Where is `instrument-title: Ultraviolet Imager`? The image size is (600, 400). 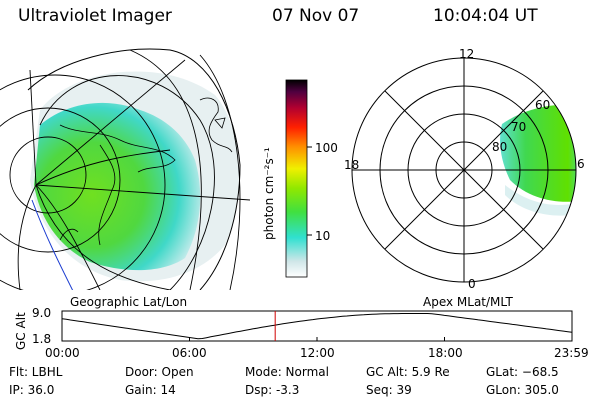
instrument-title: Ultraviolet Imager is located at coordinates (95, 16).